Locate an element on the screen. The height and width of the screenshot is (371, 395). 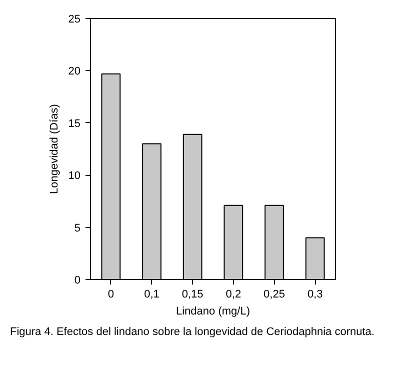
text: Figura 4. Efectos del lindano sobre la longevidad de Ceriodaphnia cornuta. is located at coordinates (192, 332).